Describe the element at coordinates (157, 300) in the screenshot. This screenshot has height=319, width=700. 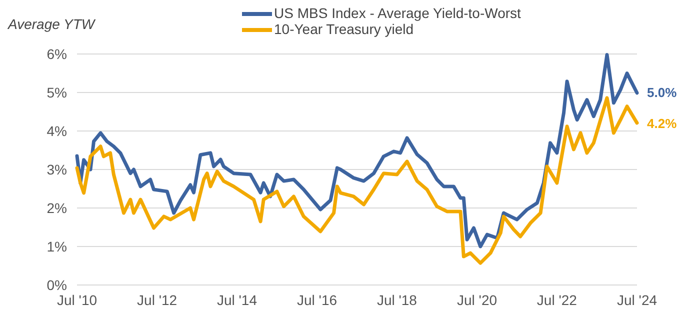
I see `x-tick-label: Jul '12` at that location.